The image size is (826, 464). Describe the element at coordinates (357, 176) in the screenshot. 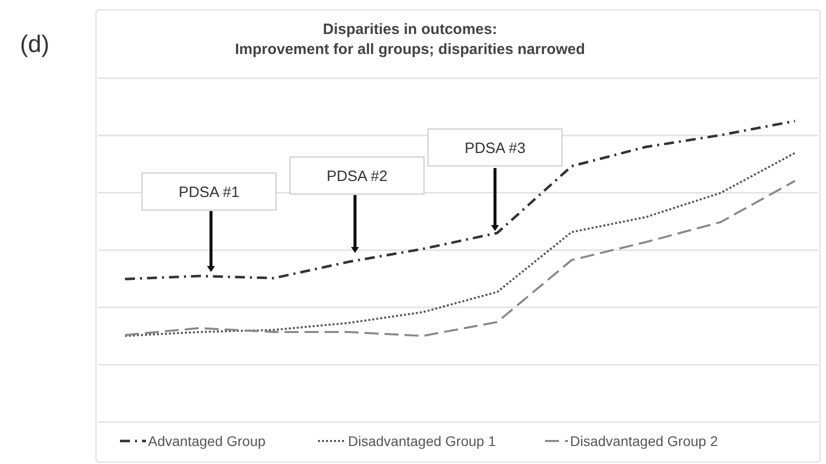

I see `annotation: PDSA #2` at that location.